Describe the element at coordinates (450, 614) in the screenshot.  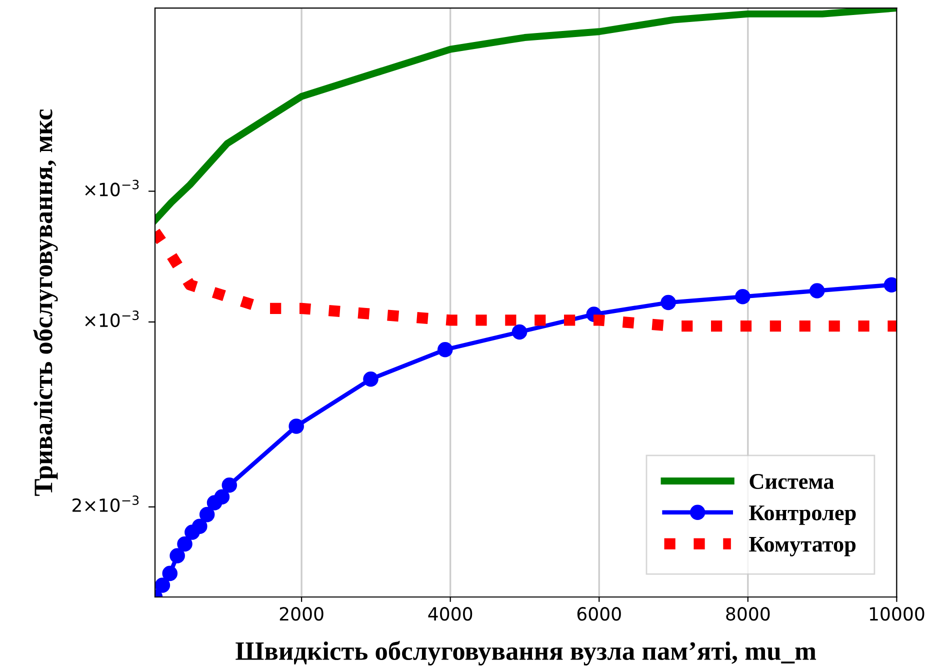
I see `x-tick-label: 4000` at that location.